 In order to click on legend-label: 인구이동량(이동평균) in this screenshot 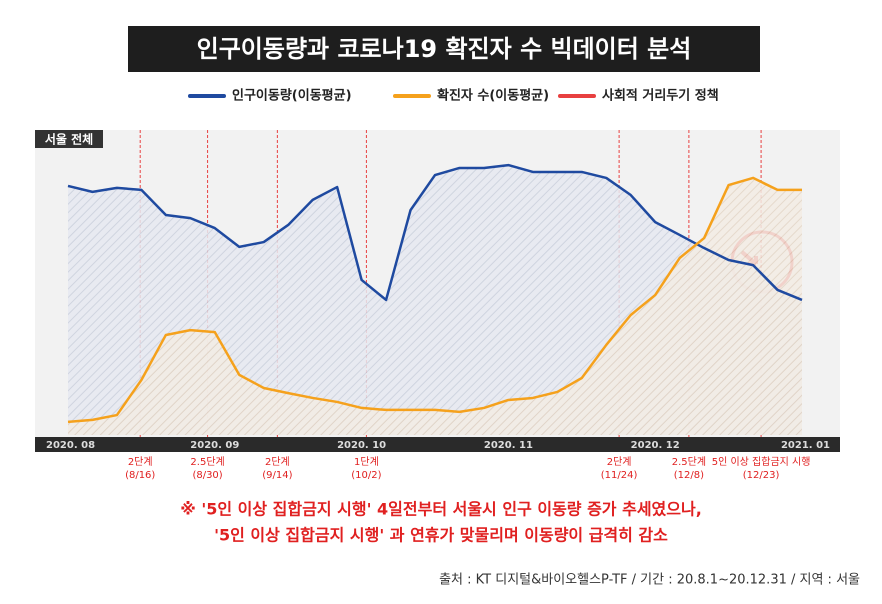, I will do `click(292, 96)`.